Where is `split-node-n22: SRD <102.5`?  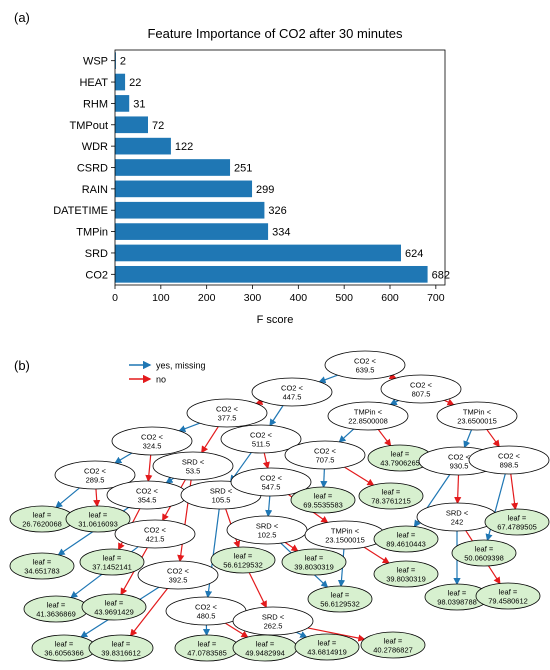
split-node-n22: SRD <102.5 is located at coordinates (267, 530).